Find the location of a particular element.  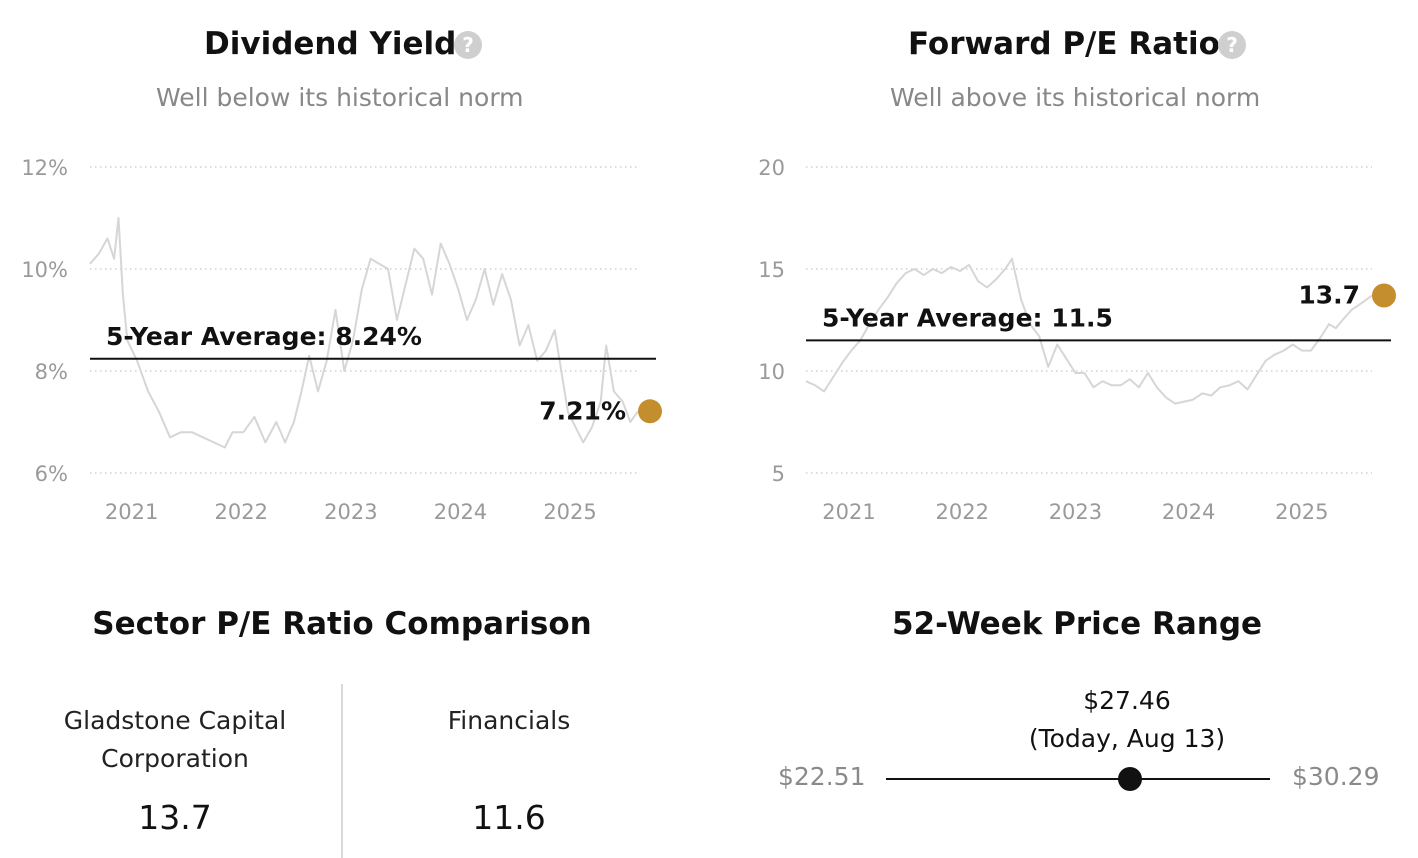

pe-x-tick-label: 2025 is located at coordinates (1301, 512).